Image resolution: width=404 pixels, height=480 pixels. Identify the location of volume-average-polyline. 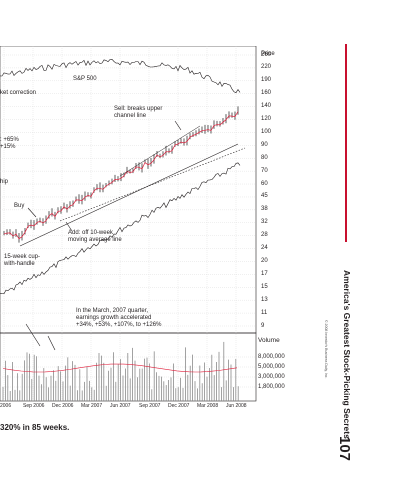
(120, 368).